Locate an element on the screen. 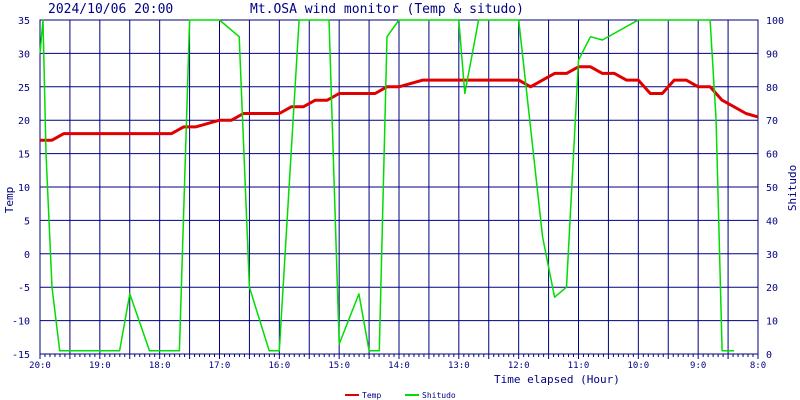 This screenshot has height=400, width=800. y-tick-left: -5 is located at coordinates (24, 288).